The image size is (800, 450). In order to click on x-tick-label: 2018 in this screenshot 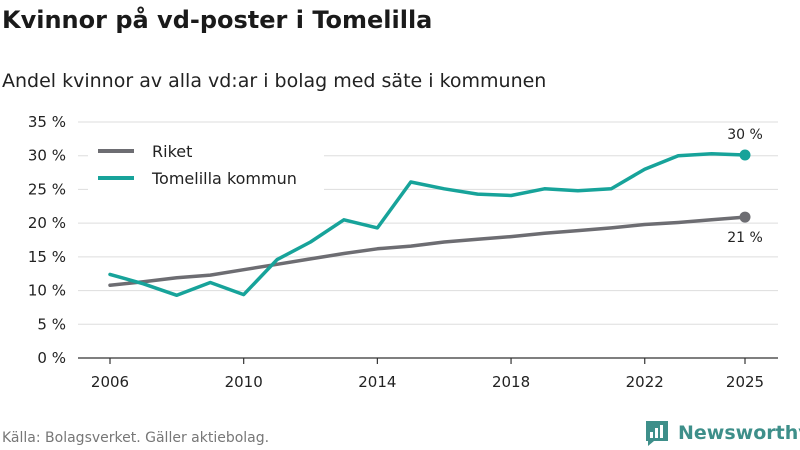, I will do `click(511, 382)`.